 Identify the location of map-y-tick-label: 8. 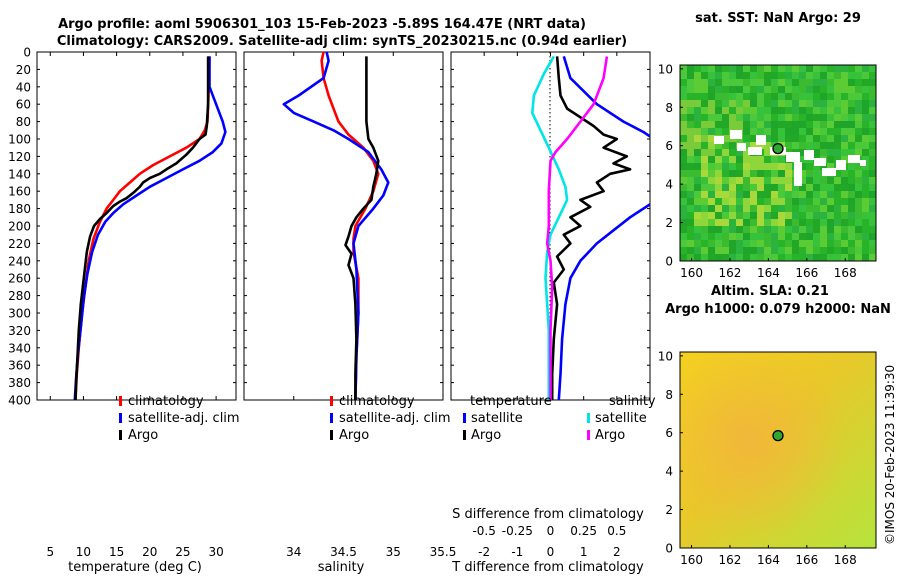
(669, 395).